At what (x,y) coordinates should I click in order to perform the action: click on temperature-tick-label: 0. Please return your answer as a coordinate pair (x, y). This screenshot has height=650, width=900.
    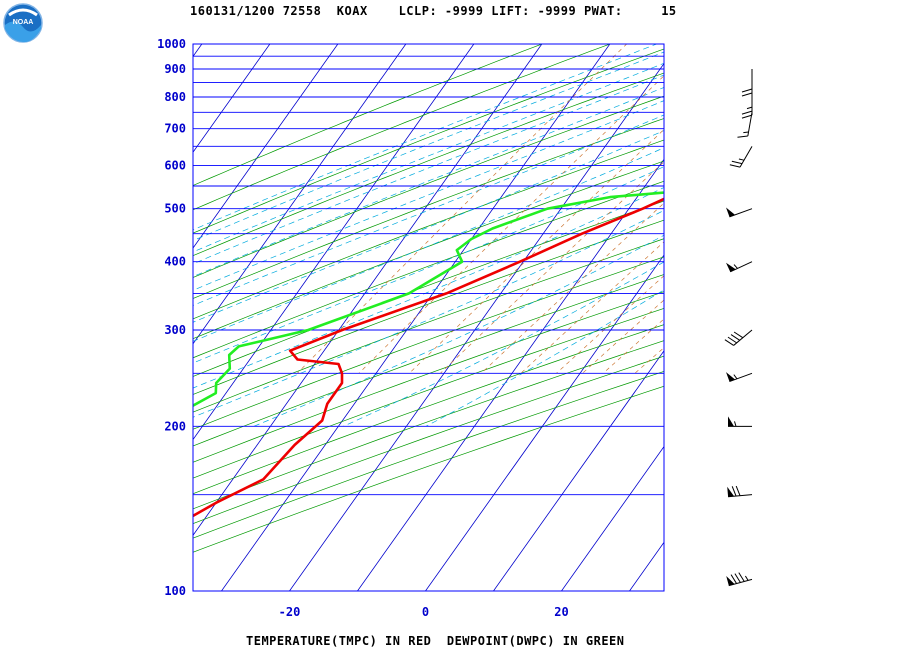
    Looking at the image, I should click on (425, 612).